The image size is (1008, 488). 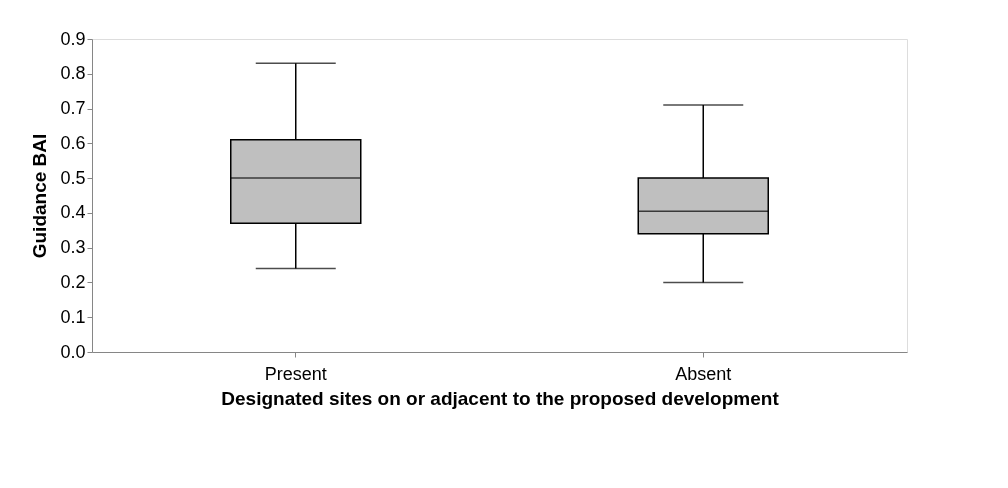 I want to click on y-tick-label: 0.3, so click(x=73, y=247).